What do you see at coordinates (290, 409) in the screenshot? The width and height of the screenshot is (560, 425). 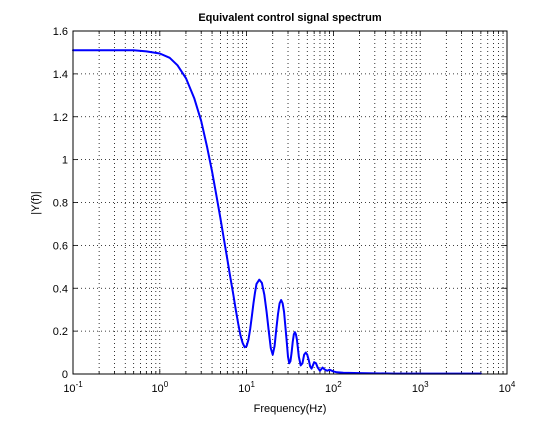 I see `x-axis-label: Frequency(Hz)` at bounding box center [290, 409].